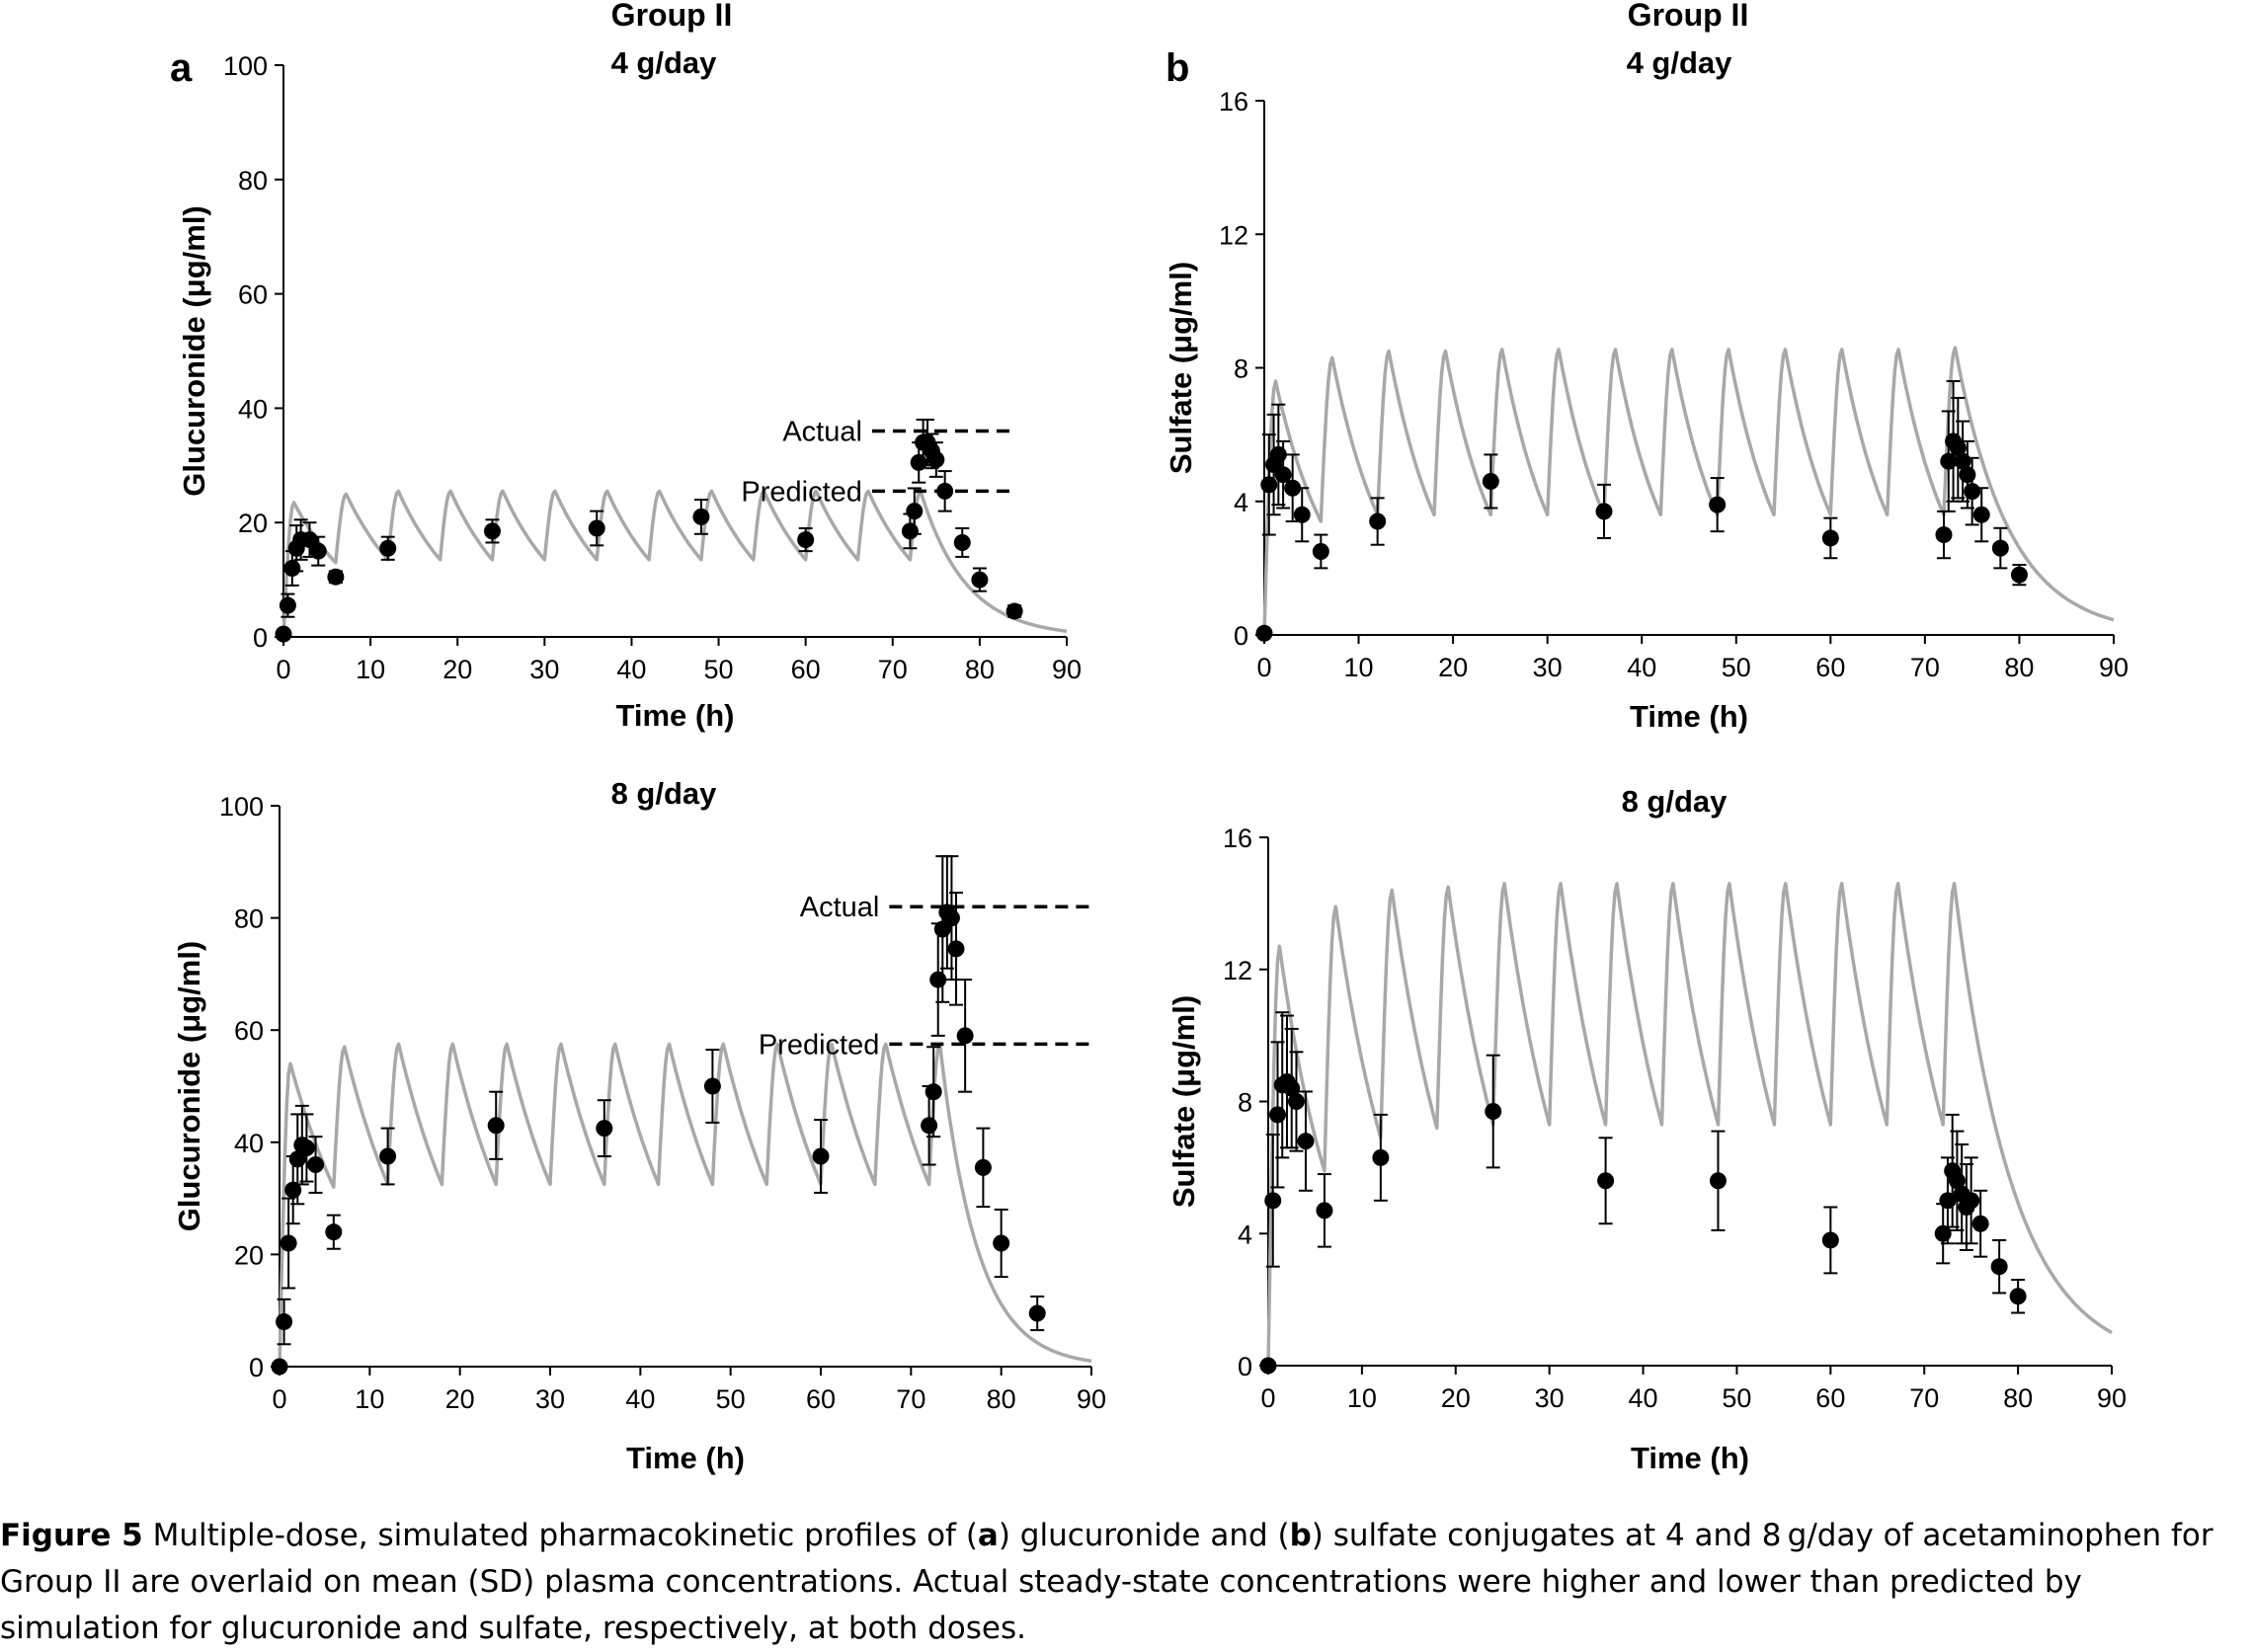  What do you see at coordinates (1183, 1101) in the screenshot?
I see `y-axis-label: Sulfate (μg/ml)` at bounding box center [1183, 1101].